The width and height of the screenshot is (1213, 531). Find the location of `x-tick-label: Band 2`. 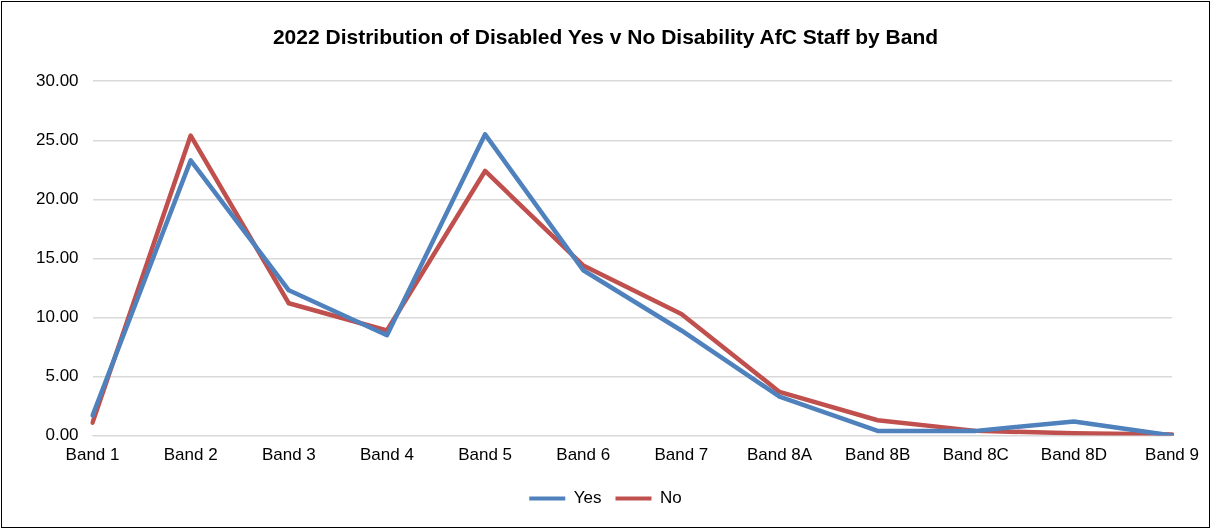

x-tick-label: Band 2 is located at coordinates (190, 455).